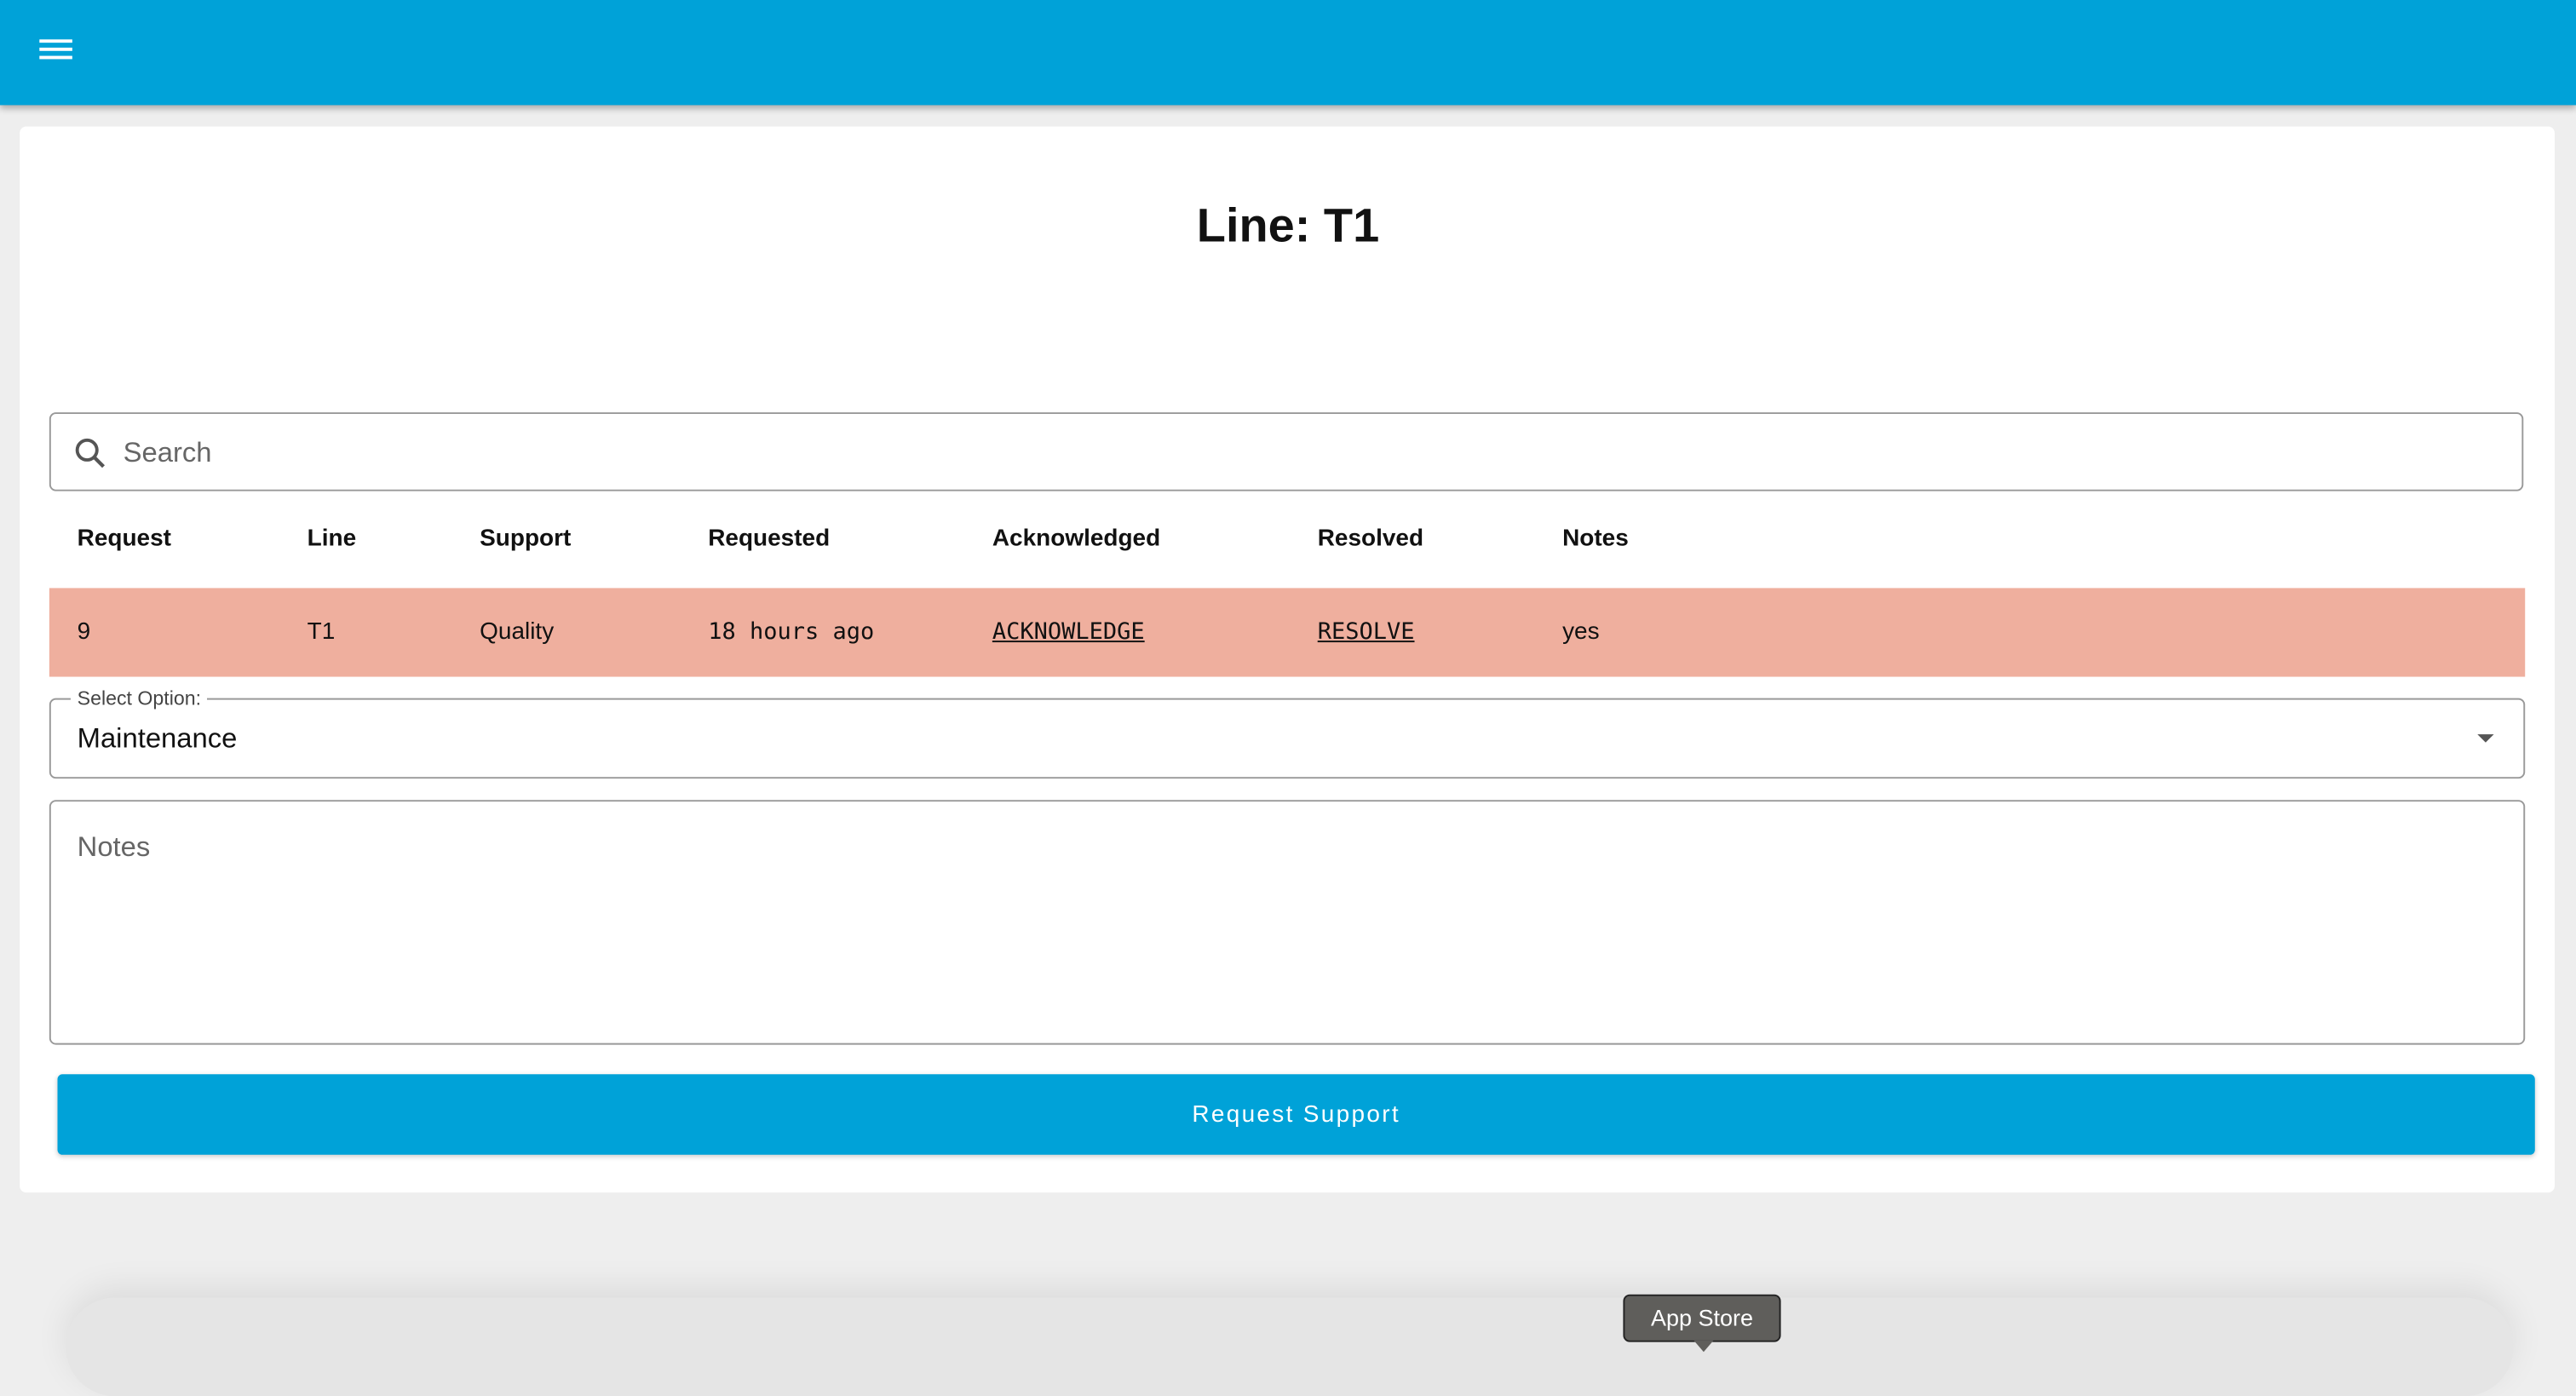 Image resolution: width=2576 pixels, height=1396 pixels. Describe the element at coordinates (157, 739) in the screenshot. I see `select-value: Maintenance` at that location.